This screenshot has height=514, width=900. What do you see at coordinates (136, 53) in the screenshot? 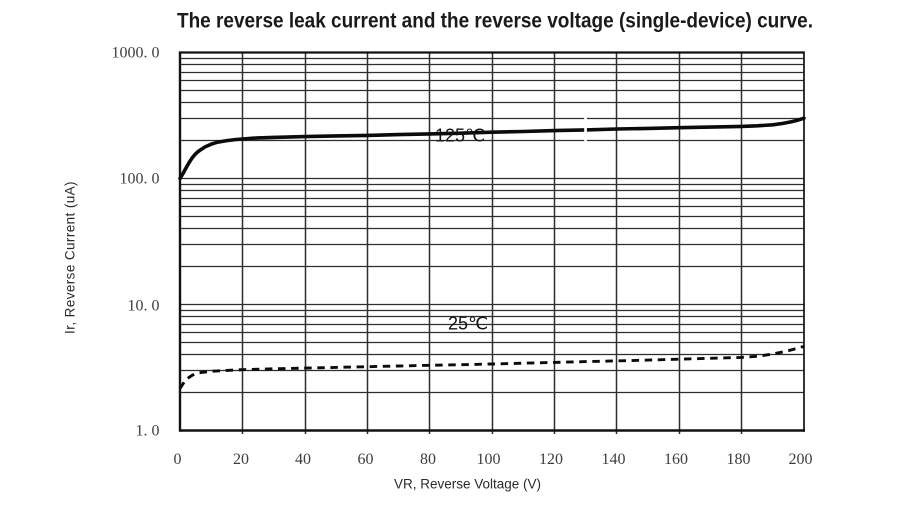
I see `svg-text: 1000. 0` at bounding box center [136, 53].